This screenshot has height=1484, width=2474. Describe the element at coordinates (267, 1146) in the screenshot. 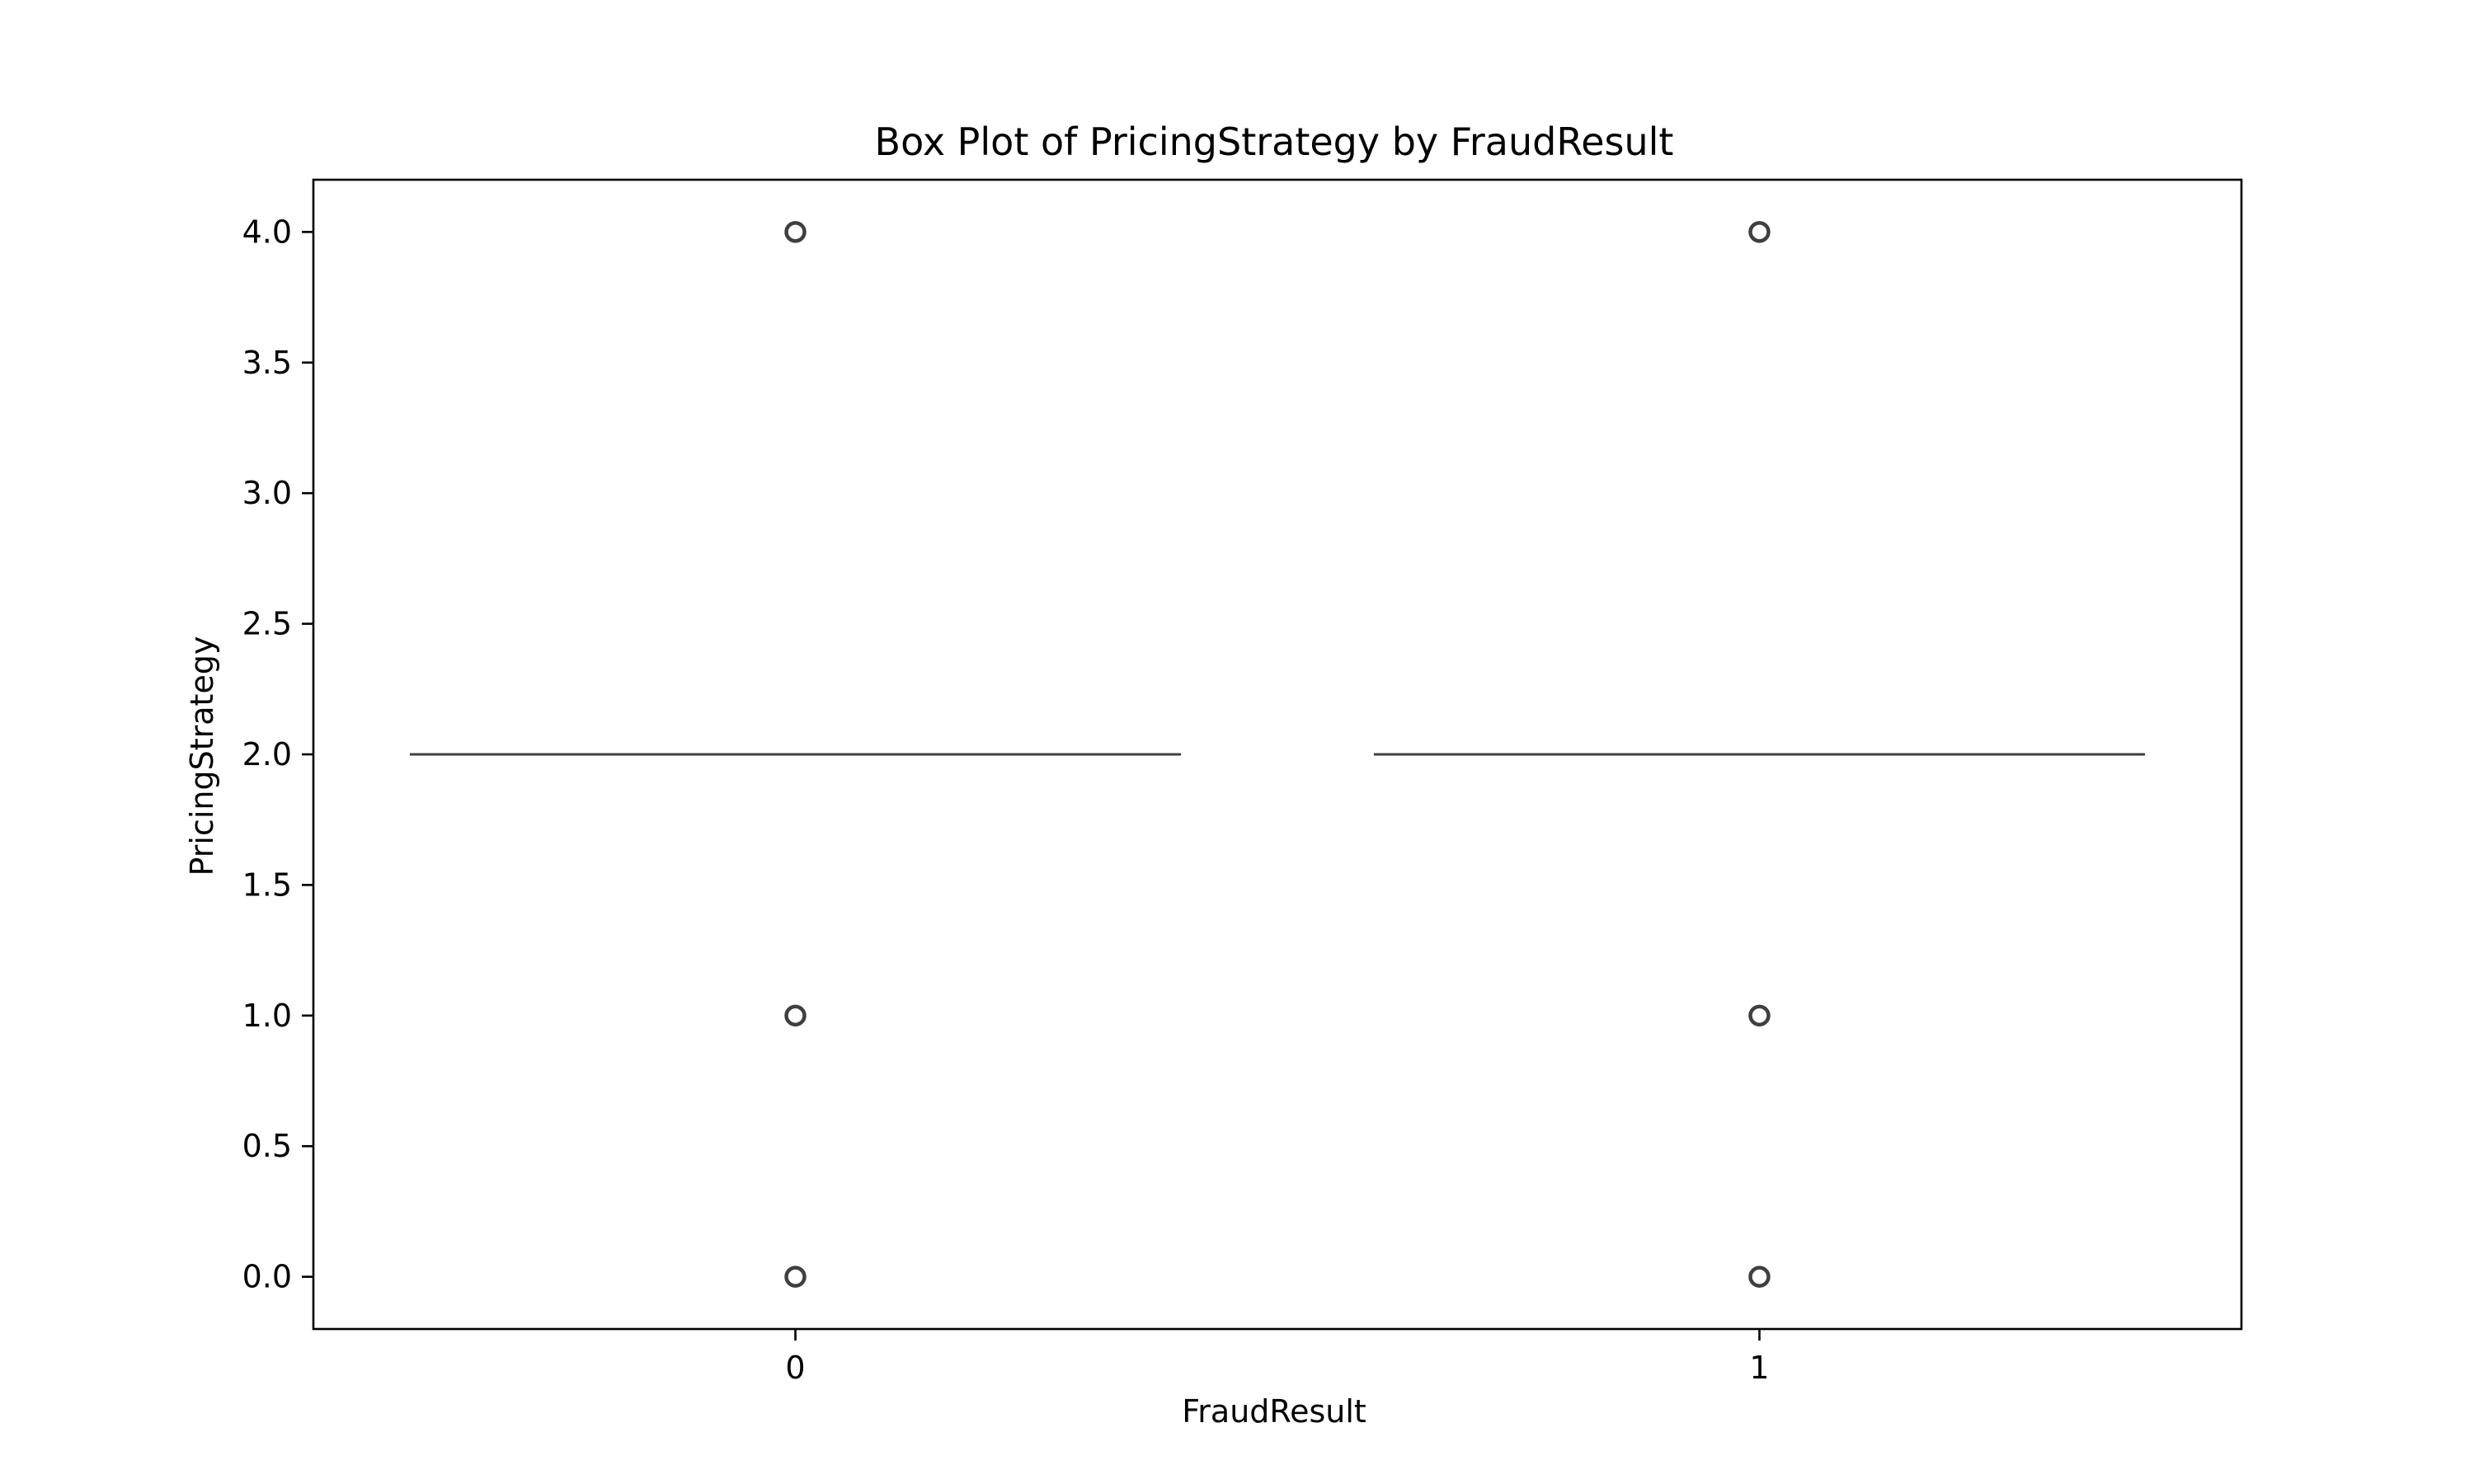

I see `y-tick-label: 0.5` at that location.